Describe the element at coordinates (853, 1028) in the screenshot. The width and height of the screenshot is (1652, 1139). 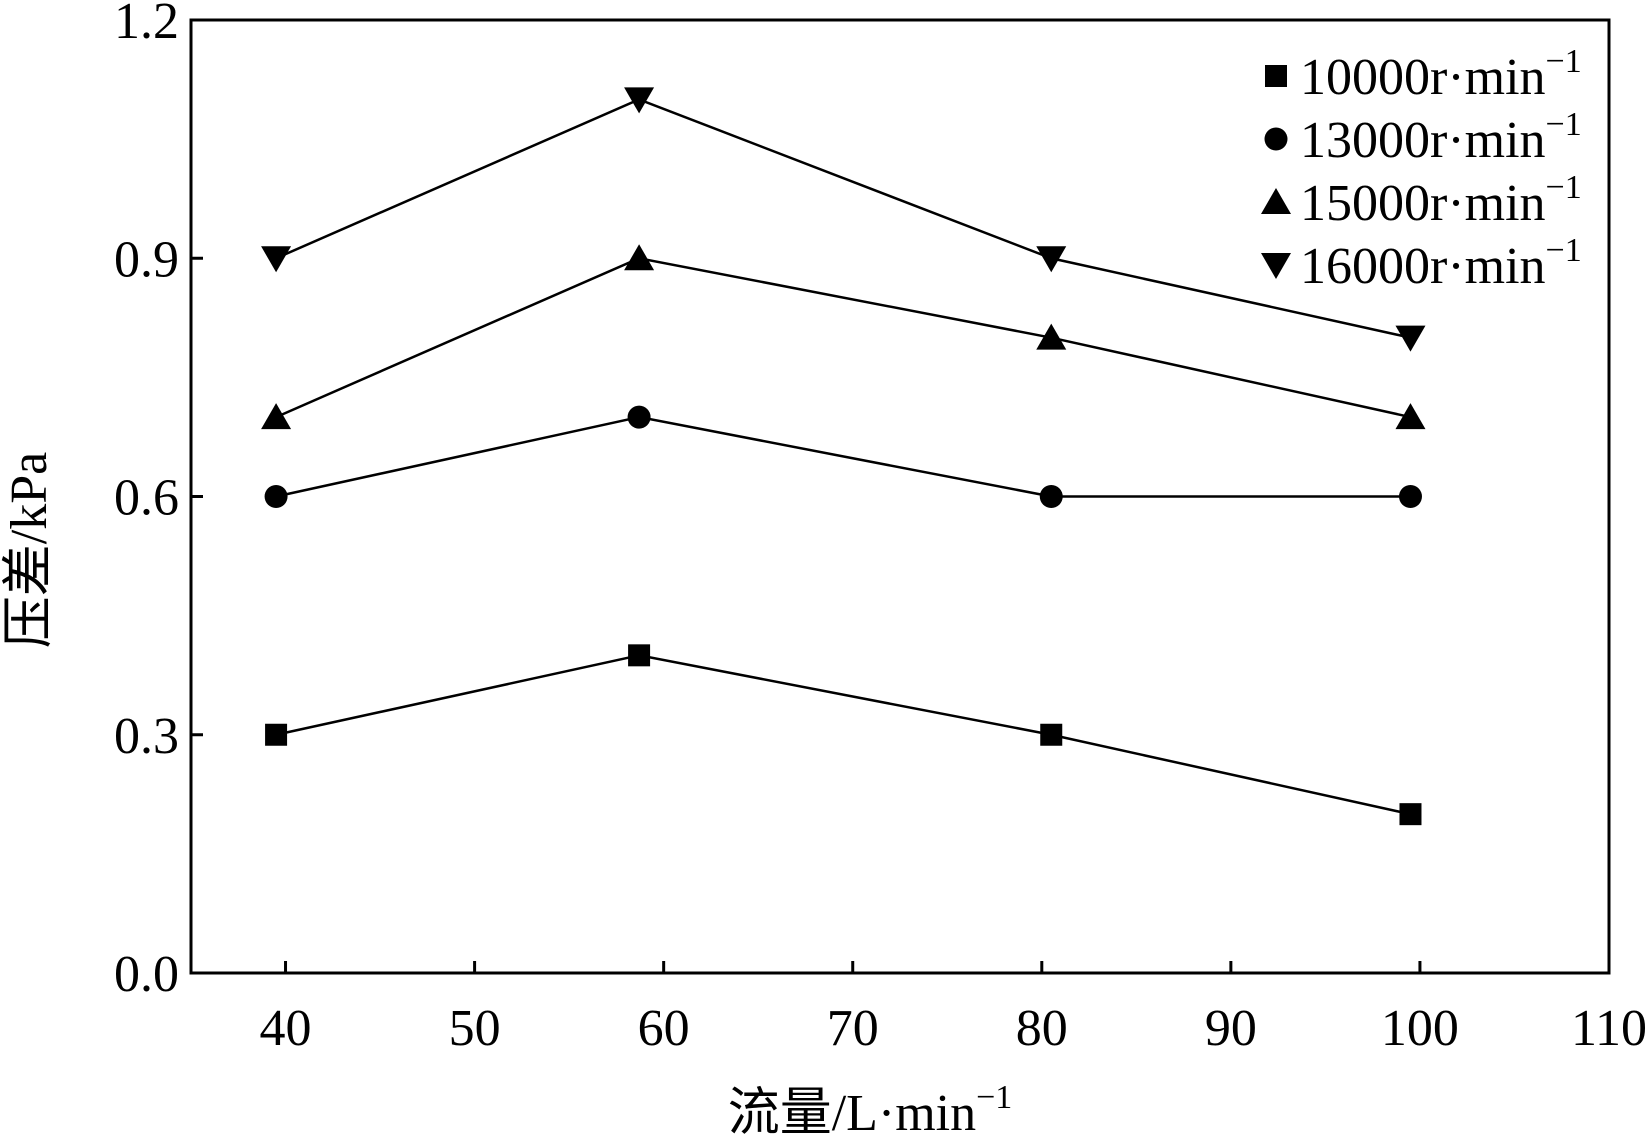
I see `x-tick-label: 70` at that location.